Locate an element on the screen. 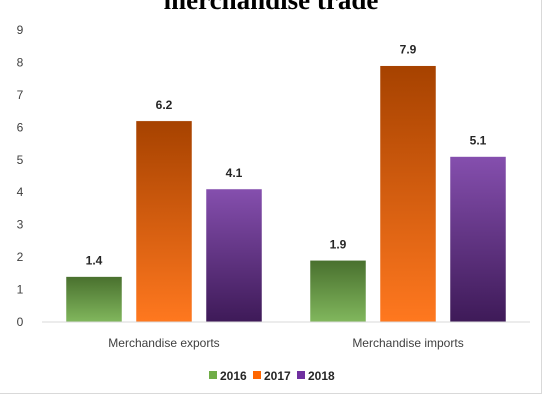 This screenshot has width=542, height=394. y-tick-label: 3 is located at coordinates (20, 225).